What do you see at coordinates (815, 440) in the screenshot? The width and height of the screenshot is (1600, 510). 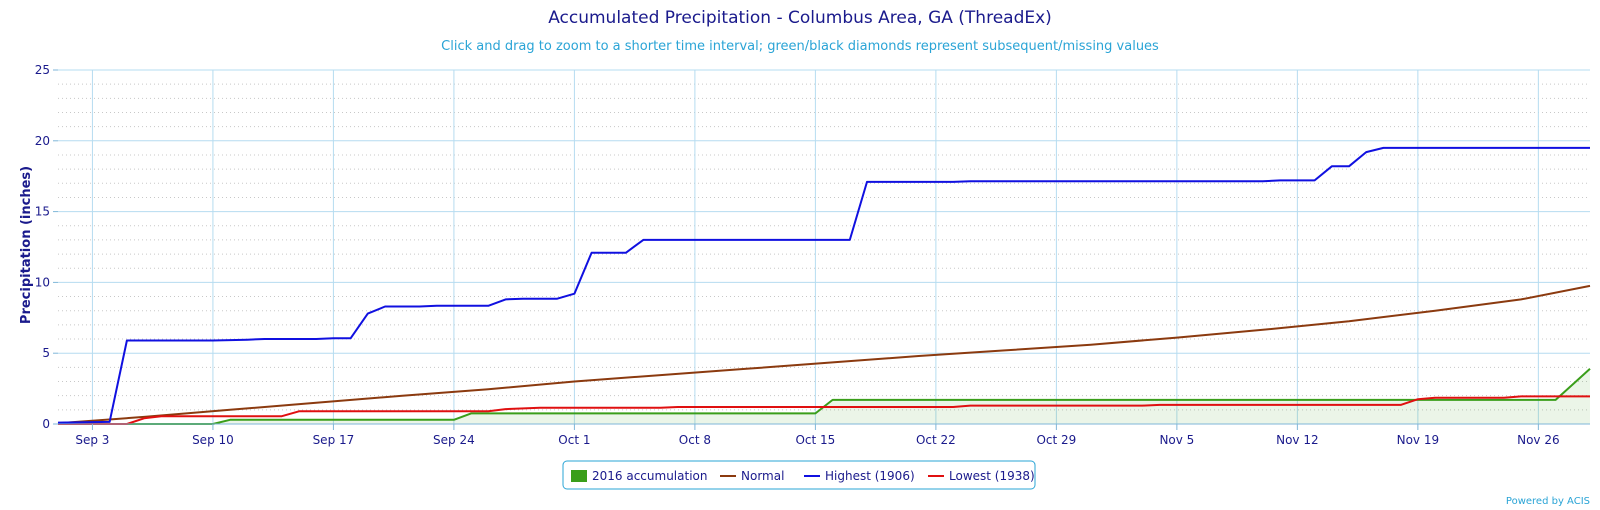 I see `x-tick-label: Oct 15` at bounding box center [815, 440].